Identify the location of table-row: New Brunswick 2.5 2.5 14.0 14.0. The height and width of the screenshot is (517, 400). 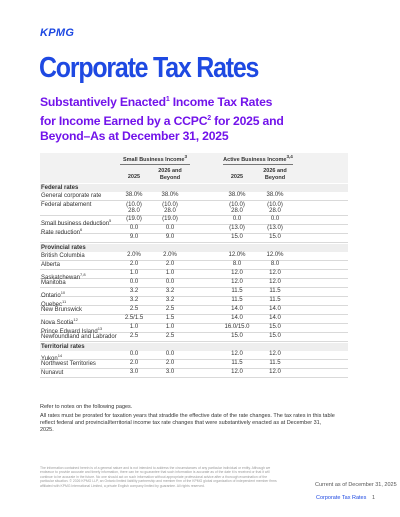
(194, 310).